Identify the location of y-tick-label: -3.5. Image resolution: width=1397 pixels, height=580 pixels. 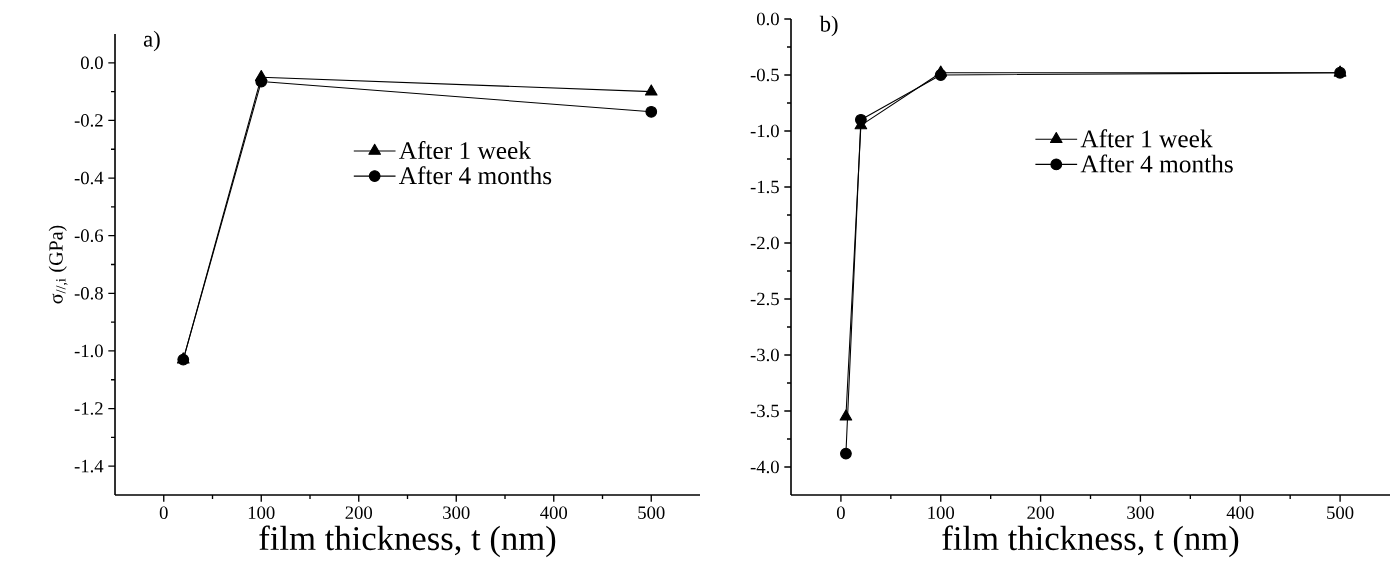
(764, 411).